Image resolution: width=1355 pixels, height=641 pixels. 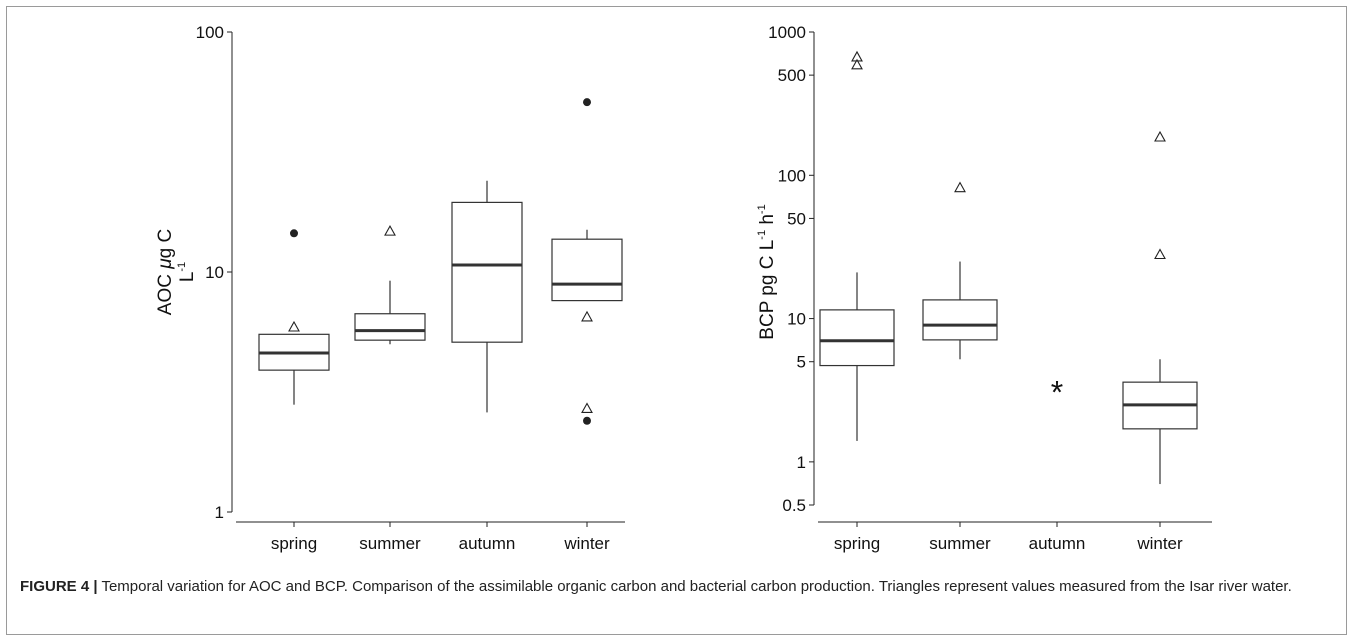 I want to click on aoc-ytick-label: 100, so click(x=210, y=32).